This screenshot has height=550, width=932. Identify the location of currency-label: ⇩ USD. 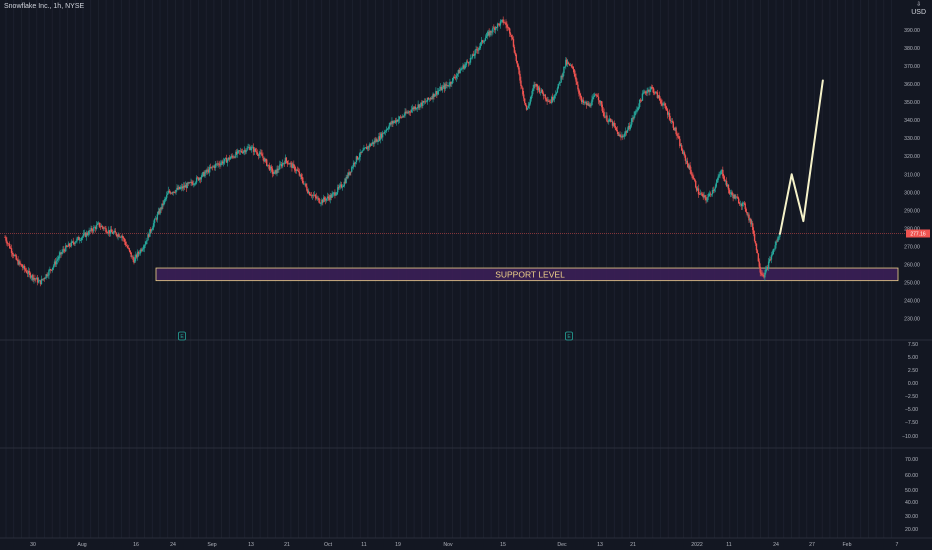
(918, 9).